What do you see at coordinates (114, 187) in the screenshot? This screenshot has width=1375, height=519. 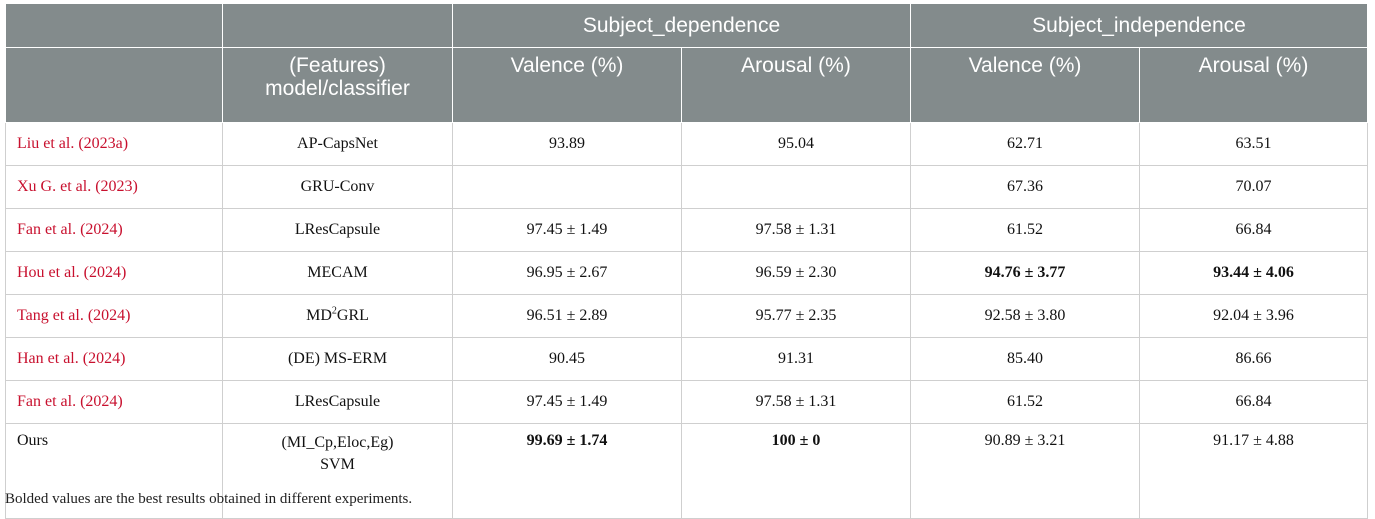 I see `reference-link: Xu G. et al. (2023)` at bounding box center [114, 187].